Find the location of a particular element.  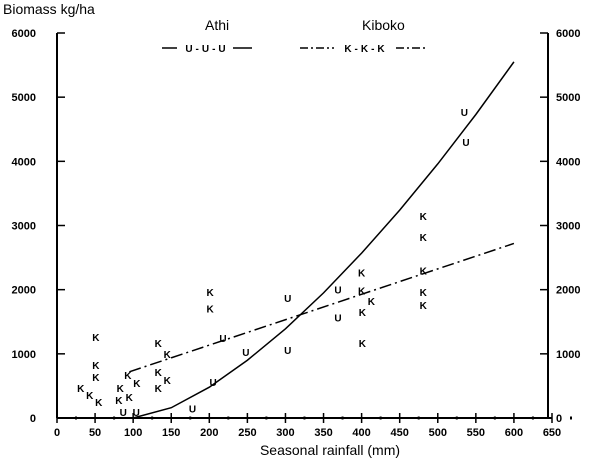

x-tick-label: 650 is located at coordinates (552, 433).